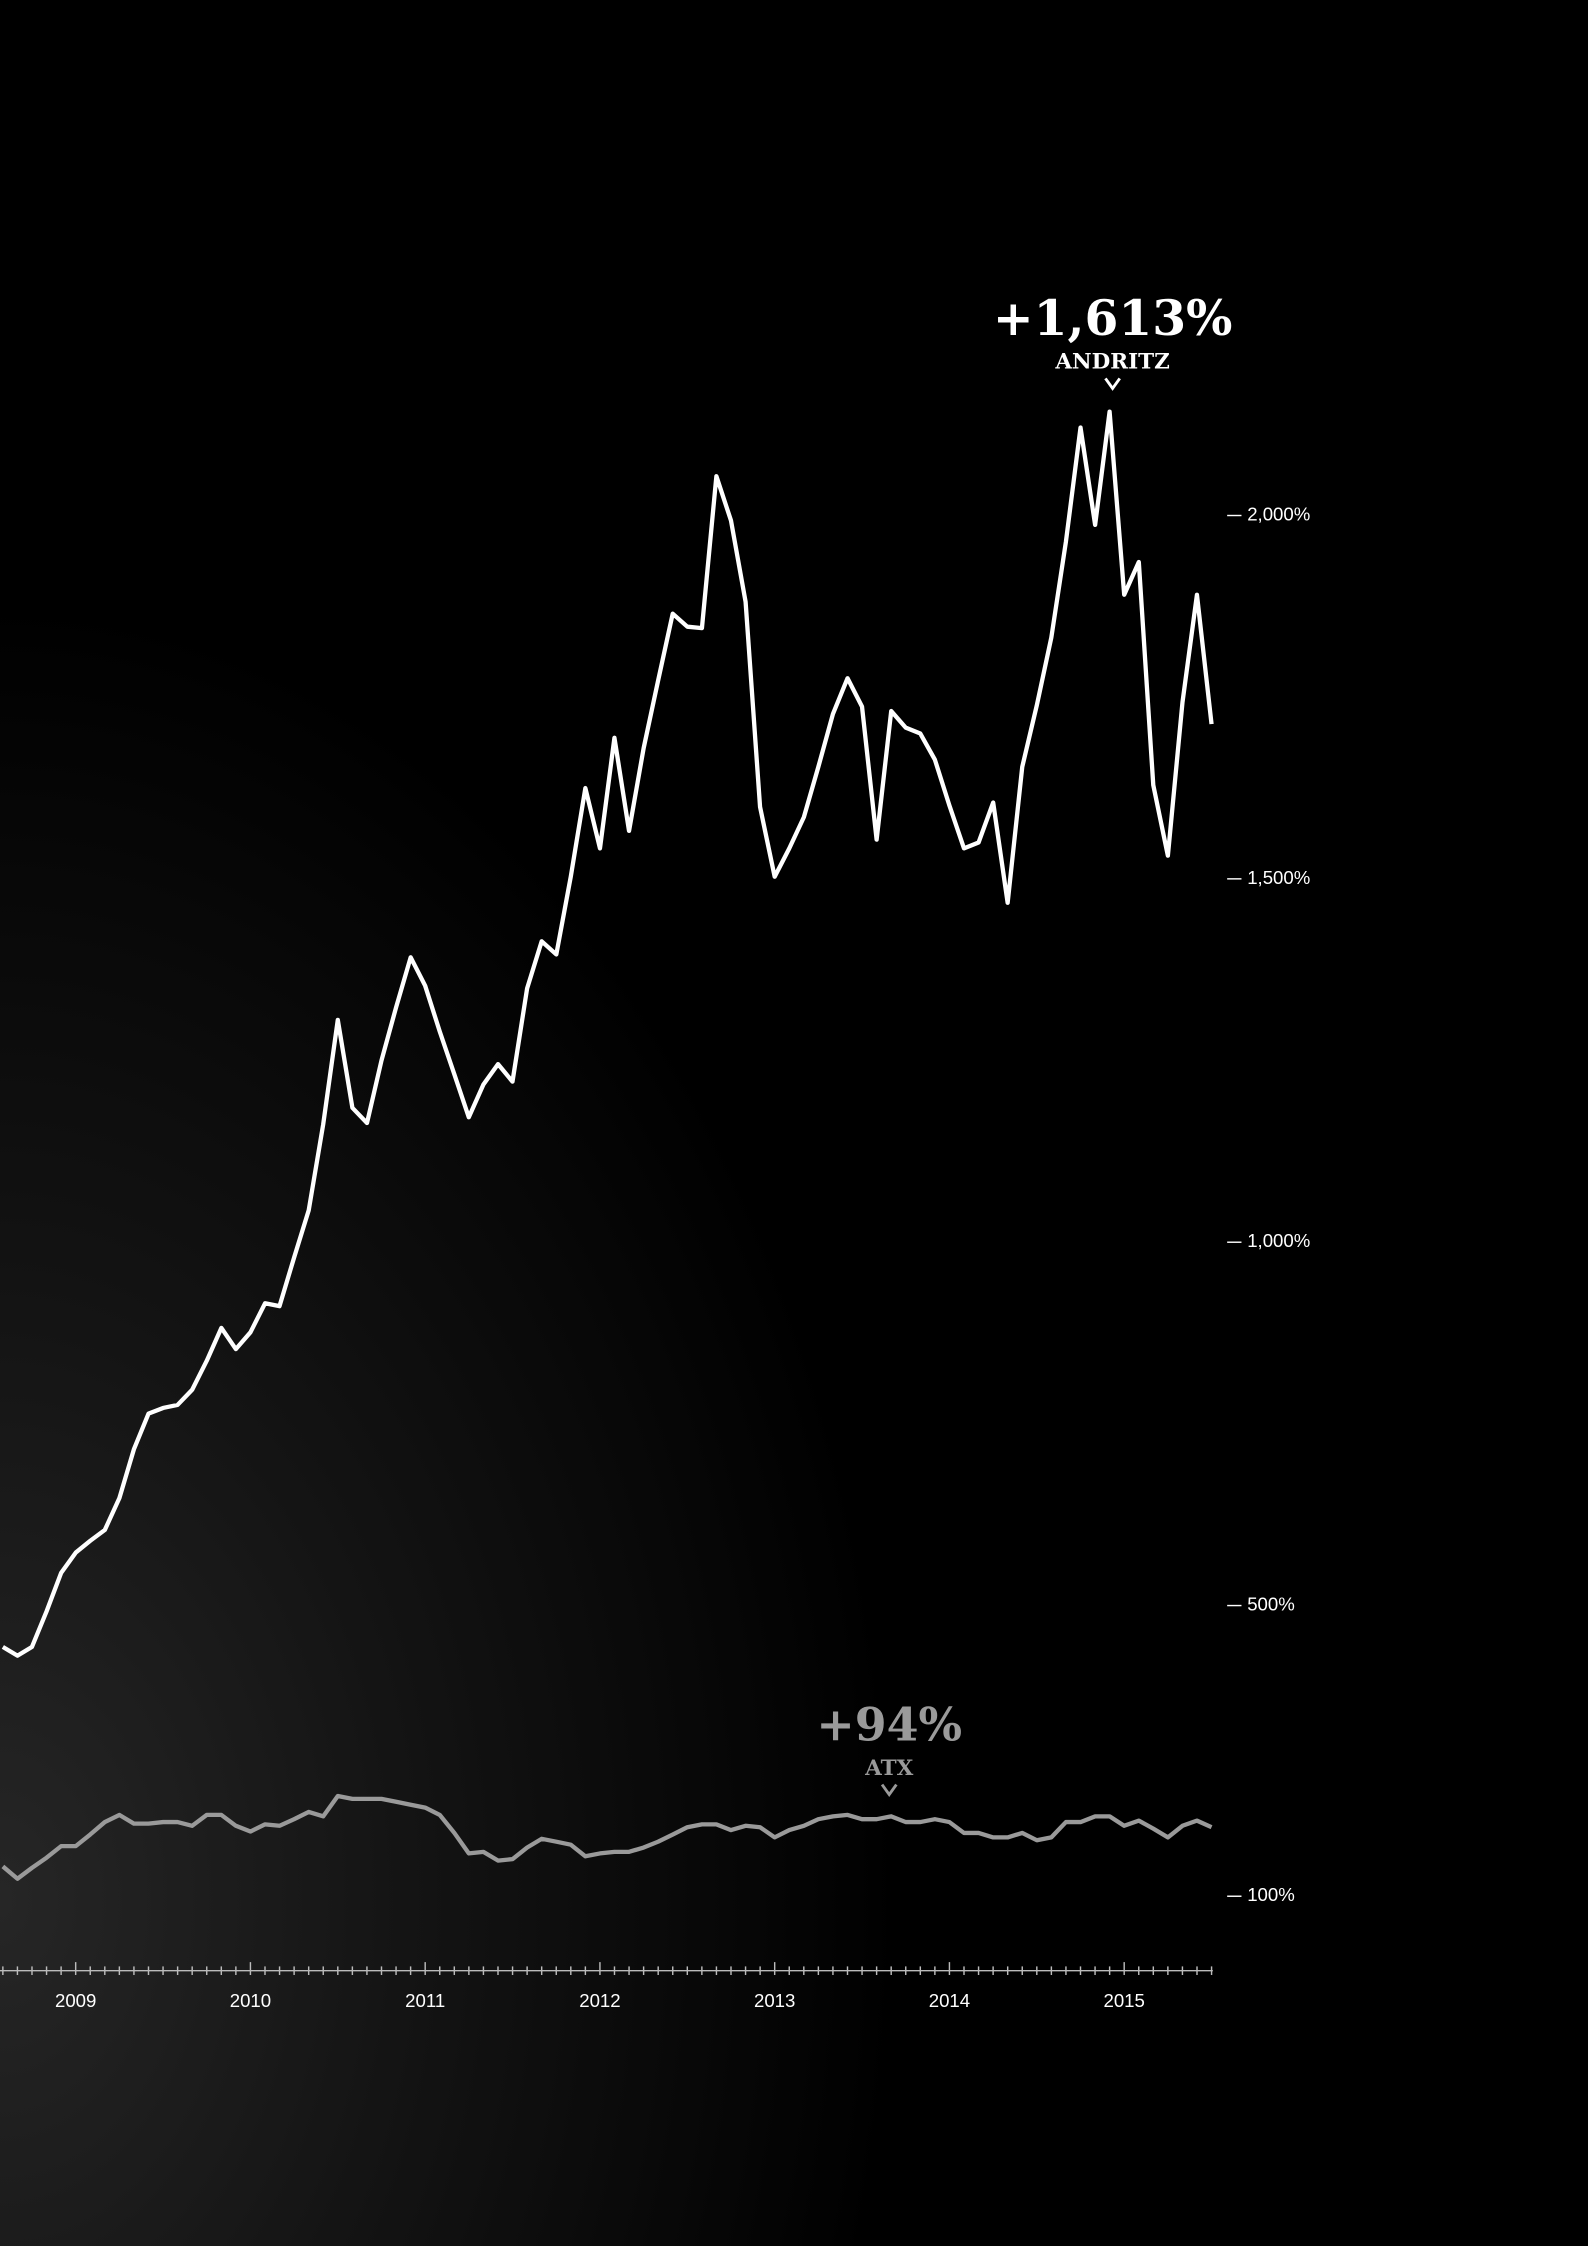 This screenshot has height=2246, width=1588. Describe the element at coordinates (949, 2000) in the screenshot. I see `x-tick-label: 2014` at that location.